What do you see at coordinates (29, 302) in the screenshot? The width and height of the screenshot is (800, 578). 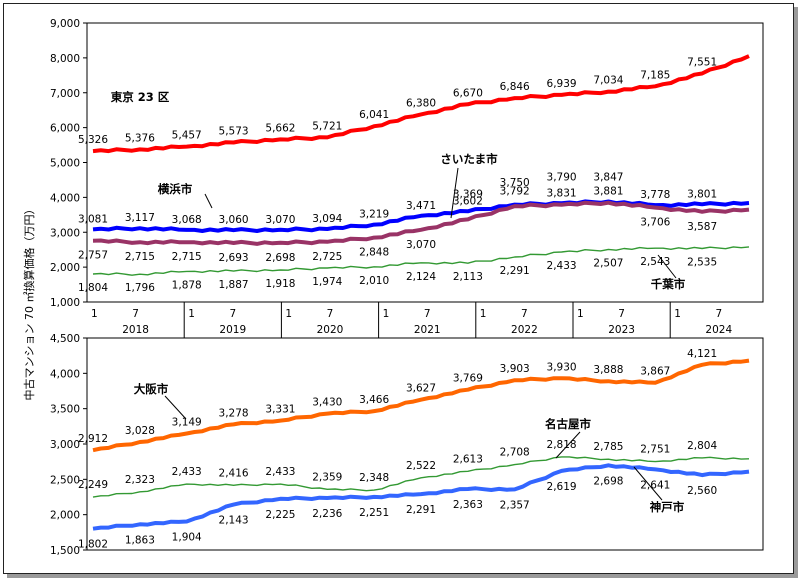 I see `y-axis-title-group: 中古マンション 70 ㎡換算価格（万円）` at bounding box center [29, 302].